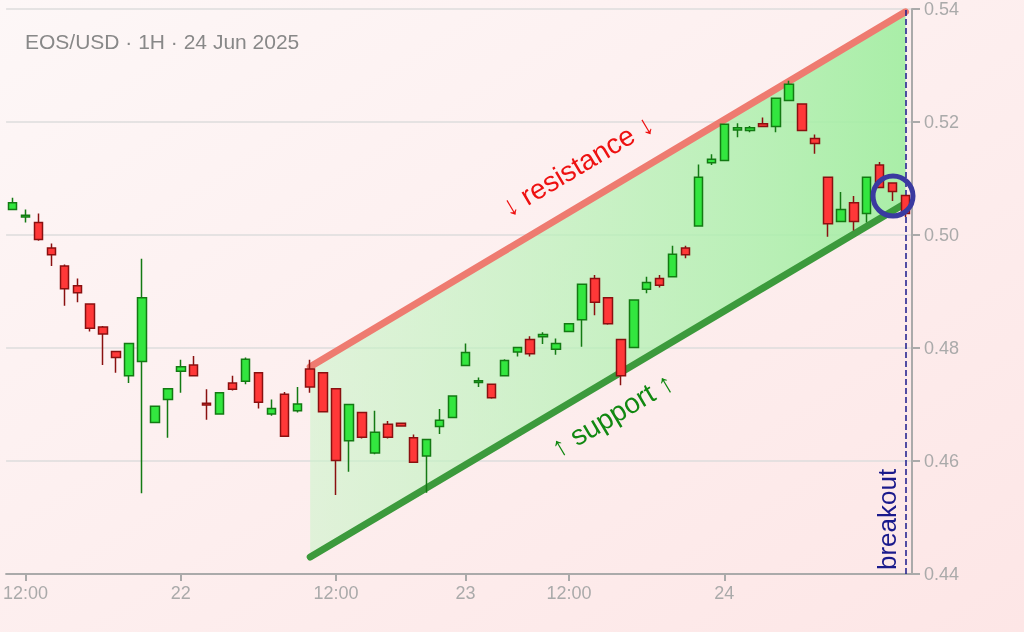 The image size is (1024, 632). What do you see at coordinates (886, 519) in the screenshot?
I see `text: breakout` at bounding box center [886, 519].